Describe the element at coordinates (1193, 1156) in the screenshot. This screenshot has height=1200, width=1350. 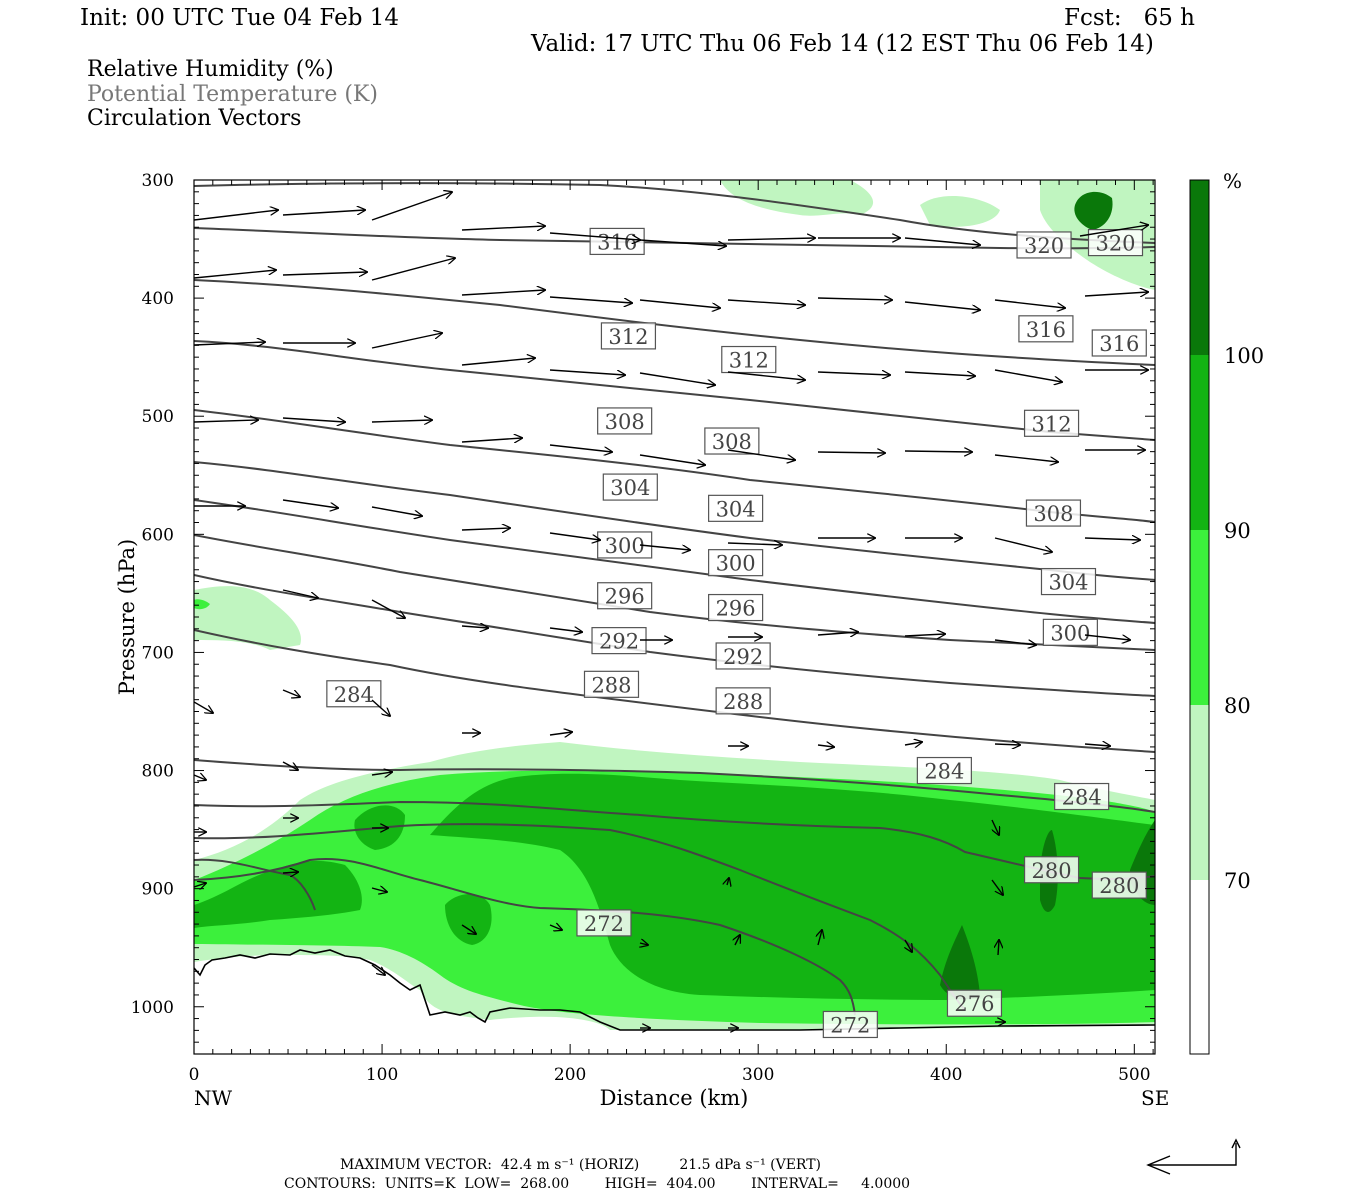
I see `reference-vector-icon` at that location.